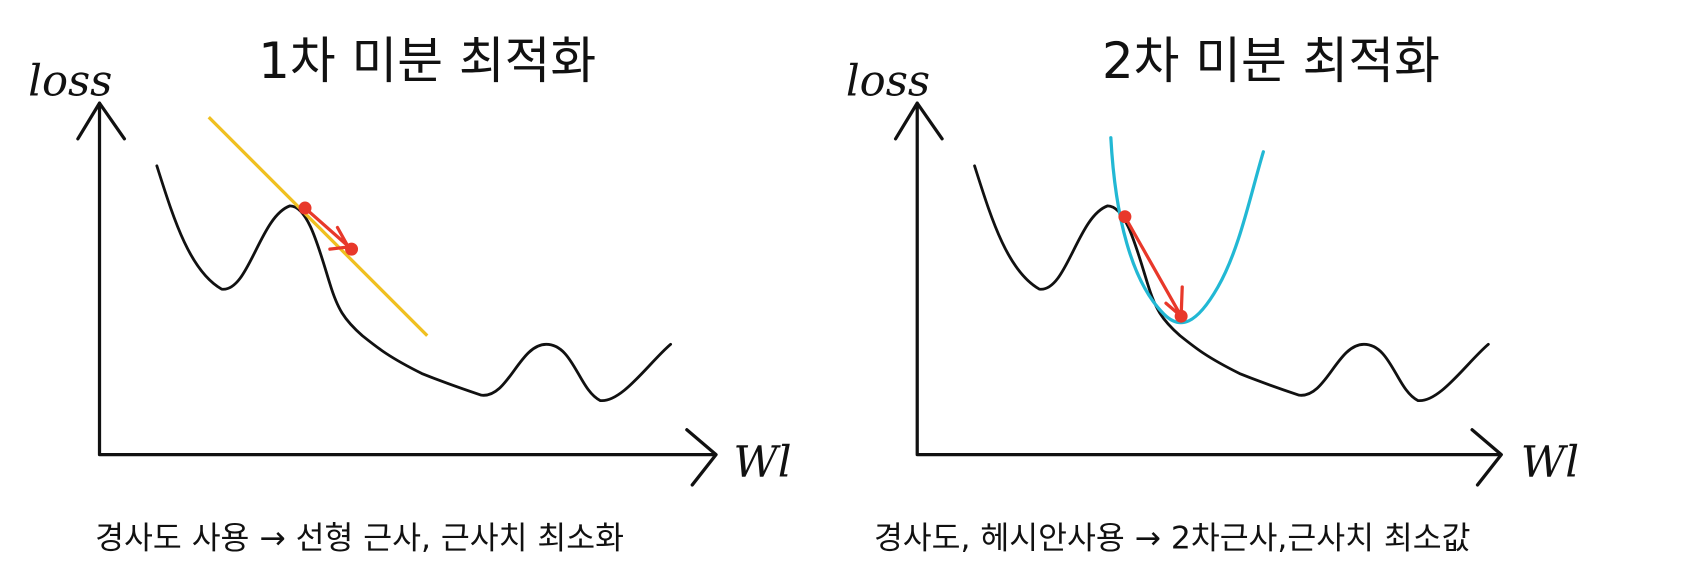 The image size is (1696, 574). What do you see at coordinates (1172, 539) in the screenshot?
I see `caption: 경사도, 헤시안사용 → 2차근사,근사치 최소값` at bounding box center [1172, 539].